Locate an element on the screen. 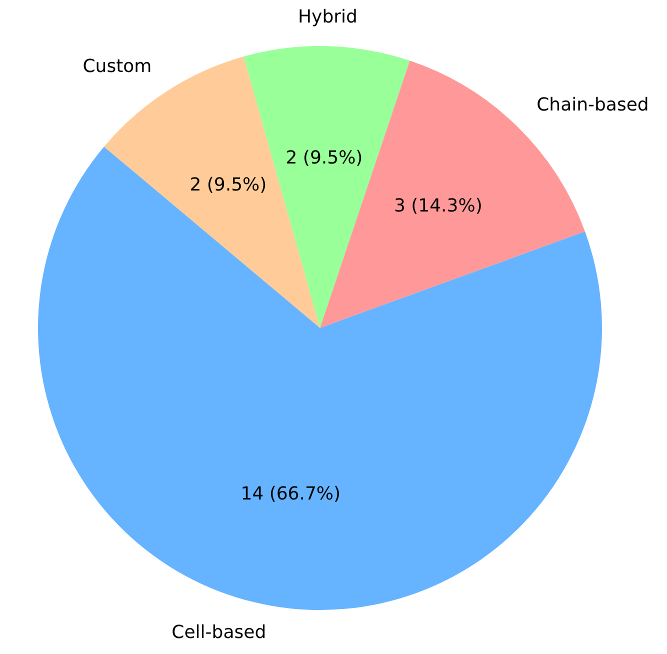 This screenshot has height=654, width=667. slice-label: Chain-based is located at coordinates (592, 105).